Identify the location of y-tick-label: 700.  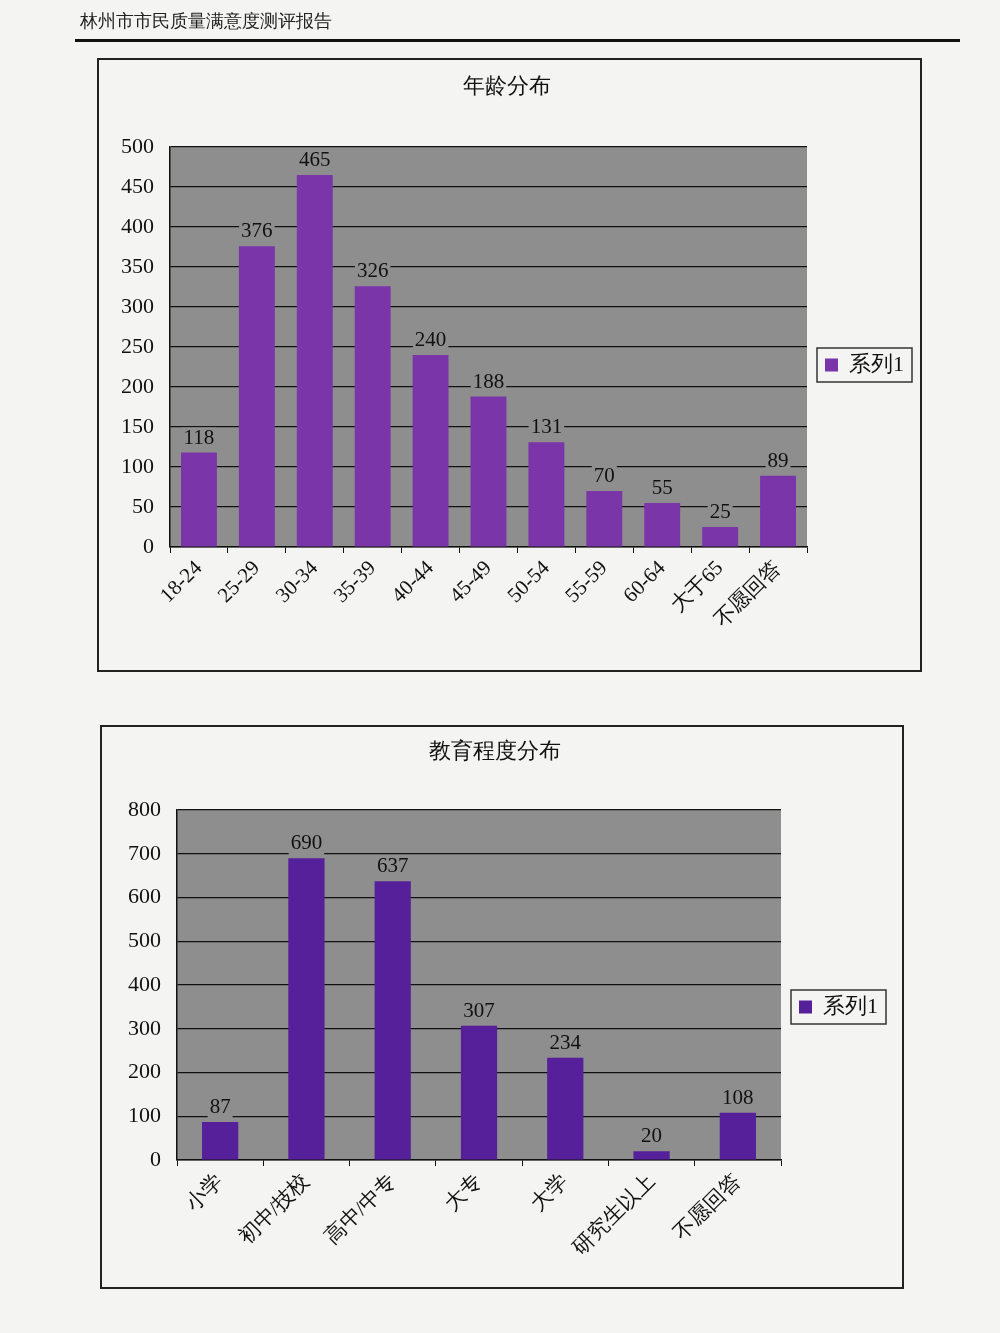
(144, 852).